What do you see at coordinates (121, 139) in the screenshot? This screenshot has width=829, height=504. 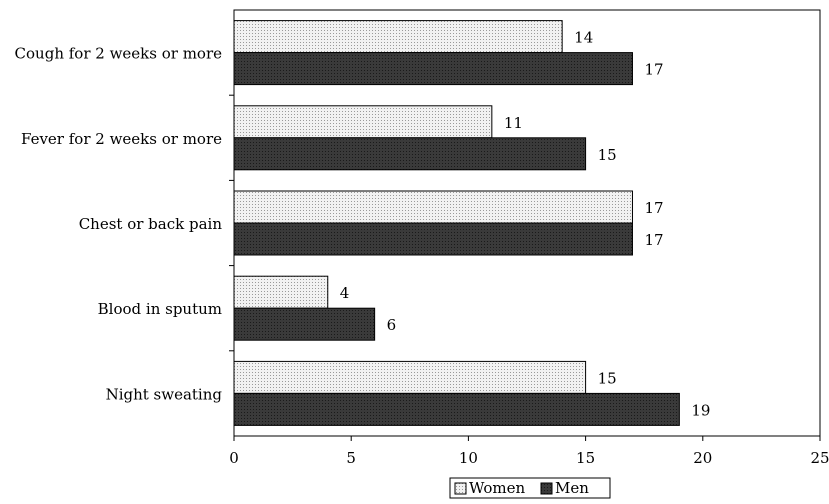 I see `category-label: Fever for 2 weeks or more` at bounding box center [121, 139].